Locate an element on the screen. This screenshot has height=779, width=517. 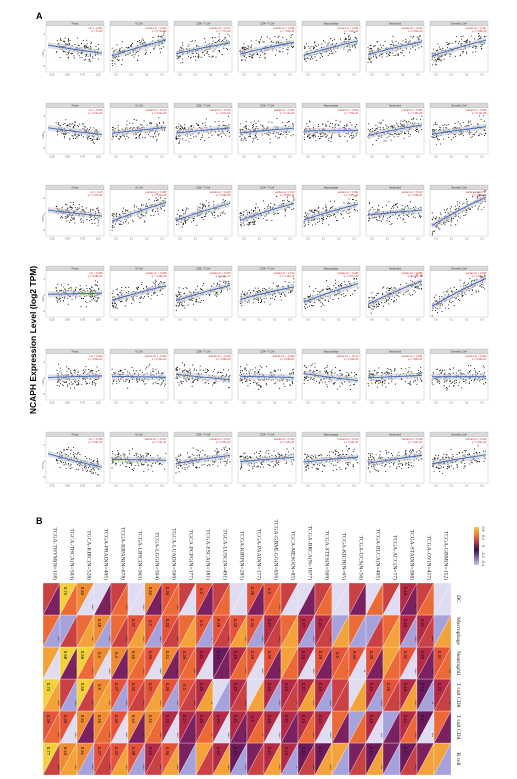
x-tick-label: 0.75 is located at coordinates (82, 239).